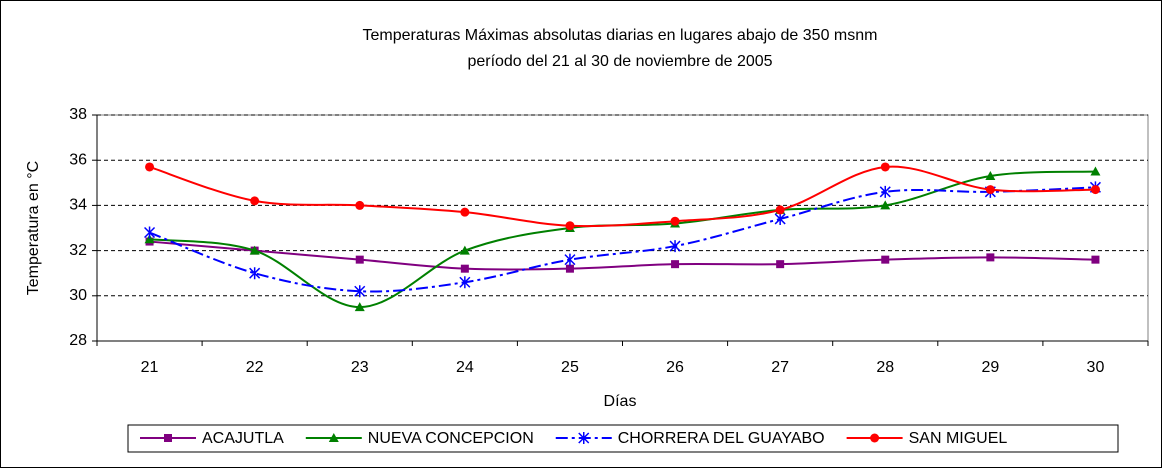 This screenshot has height=473, width=1162. What do you see at coordinates (570, 367) in the screenshot?
I see `x-tick-label: 25` at bounding box center [570, 367].